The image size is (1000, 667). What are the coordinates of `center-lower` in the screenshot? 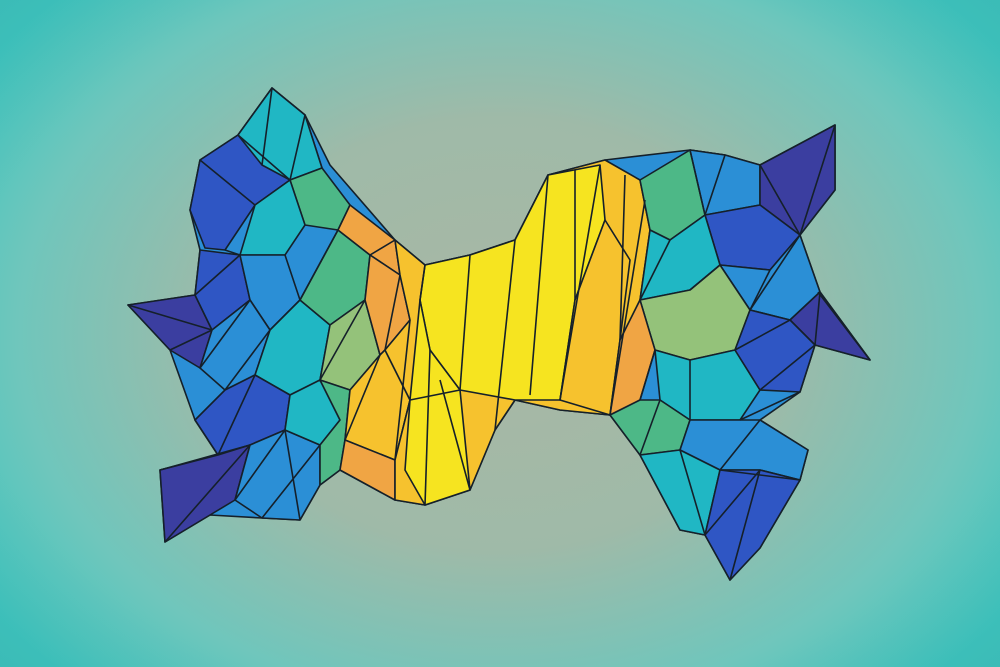 It's located at (437, 402).